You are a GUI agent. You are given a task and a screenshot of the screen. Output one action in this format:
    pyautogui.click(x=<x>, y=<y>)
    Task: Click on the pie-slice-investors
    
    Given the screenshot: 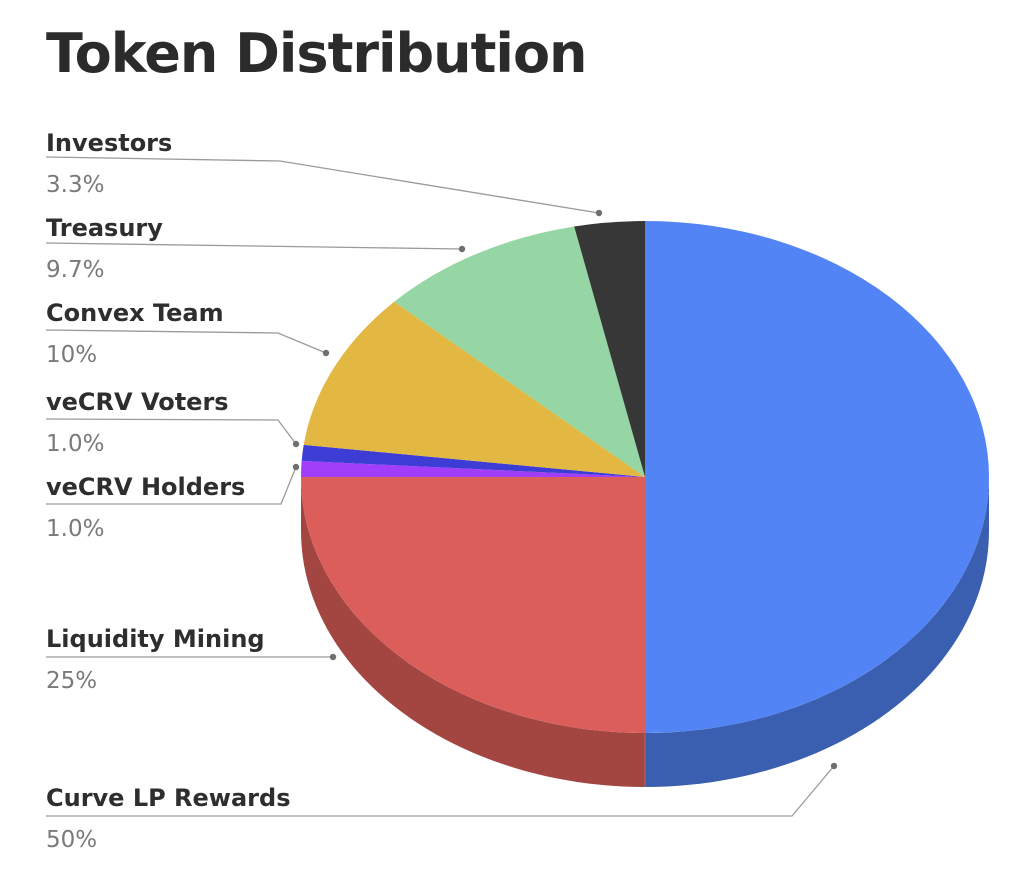 What is the action you would take?
    pyautogui.click(x=609, y=349)
    